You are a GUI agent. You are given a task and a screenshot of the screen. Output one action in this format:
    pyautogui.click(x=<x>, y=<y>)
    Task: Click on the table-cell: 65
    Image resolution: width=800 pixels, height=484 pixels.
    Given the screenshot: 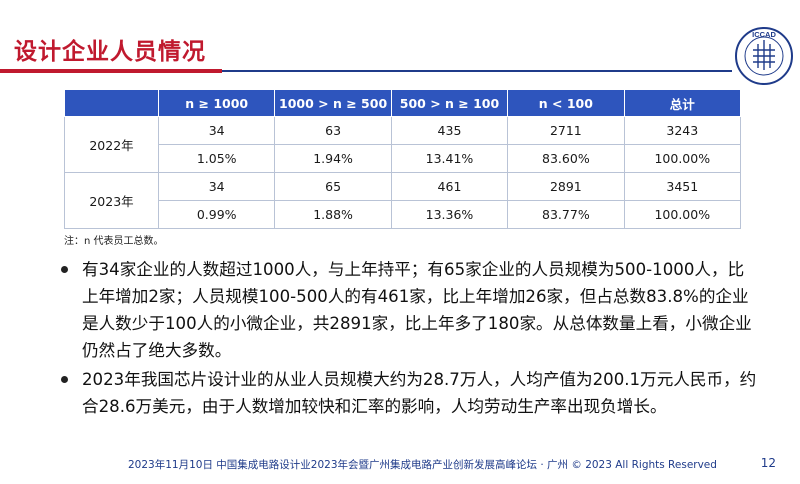 What is the action you would take?
    pyautogui.click(x=333, y=186)
    